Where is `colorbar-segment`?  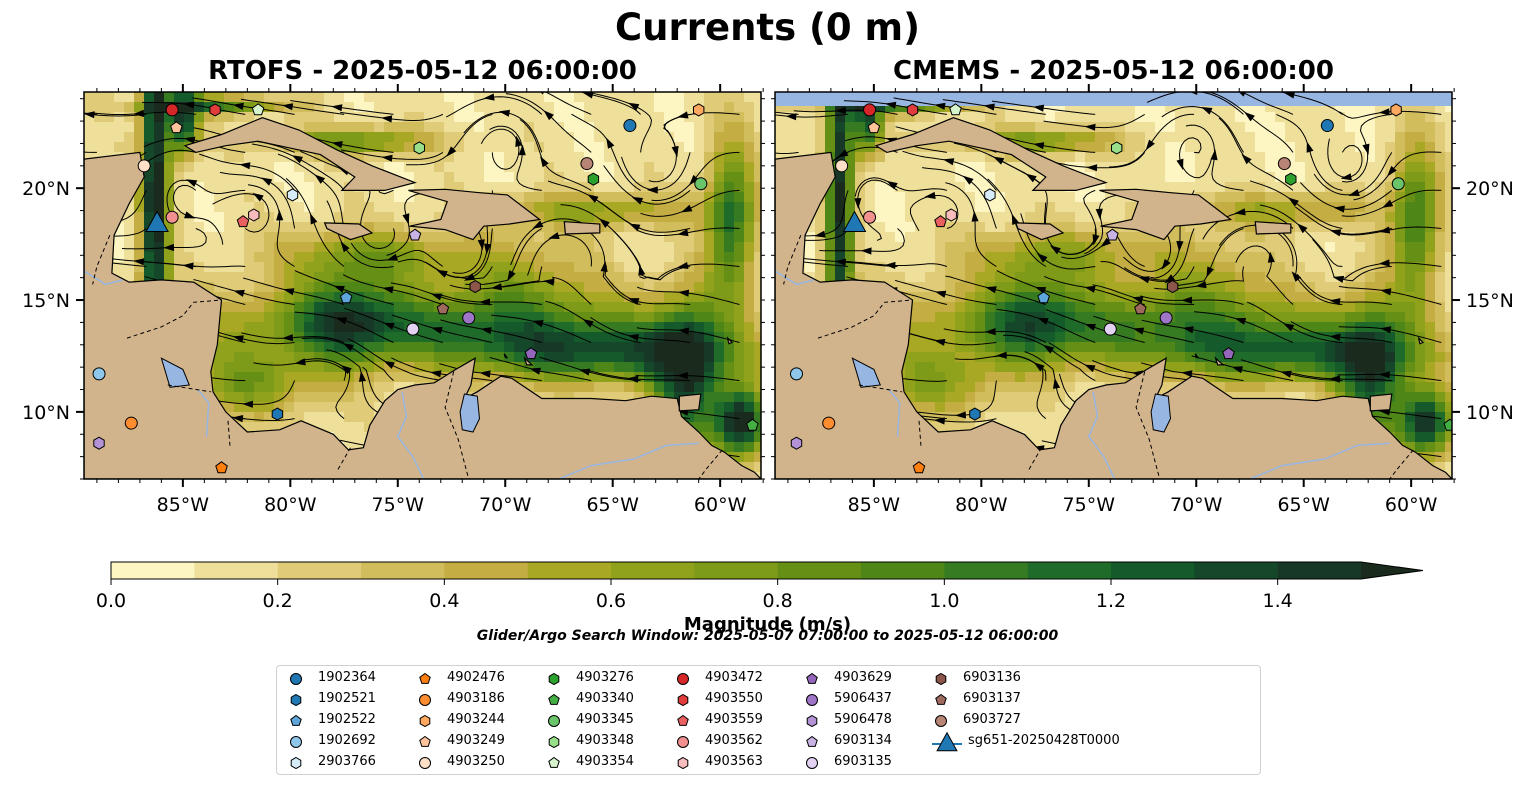 colorbar-segment is located at coordinates (1153, 570).